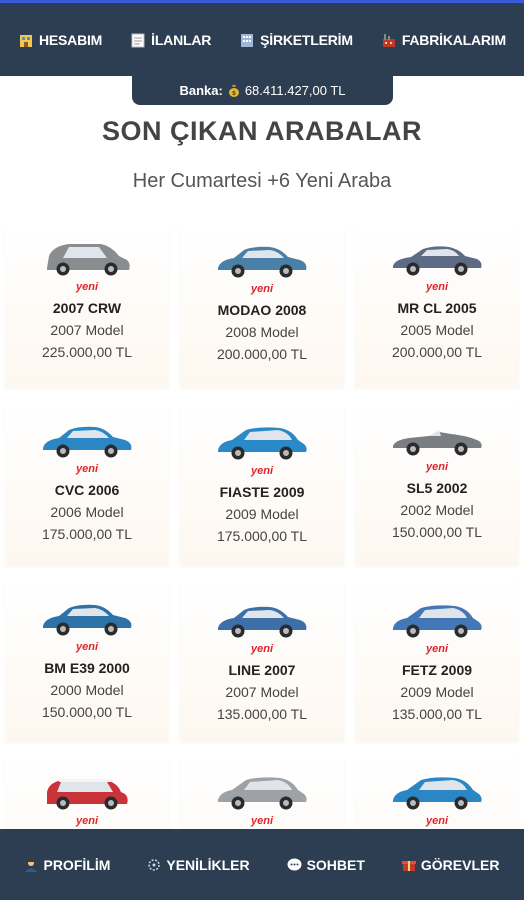  I want to click on car-card: yeni MR CL 2005 2005 Model 200.000,00 TL, so click(437, 308).